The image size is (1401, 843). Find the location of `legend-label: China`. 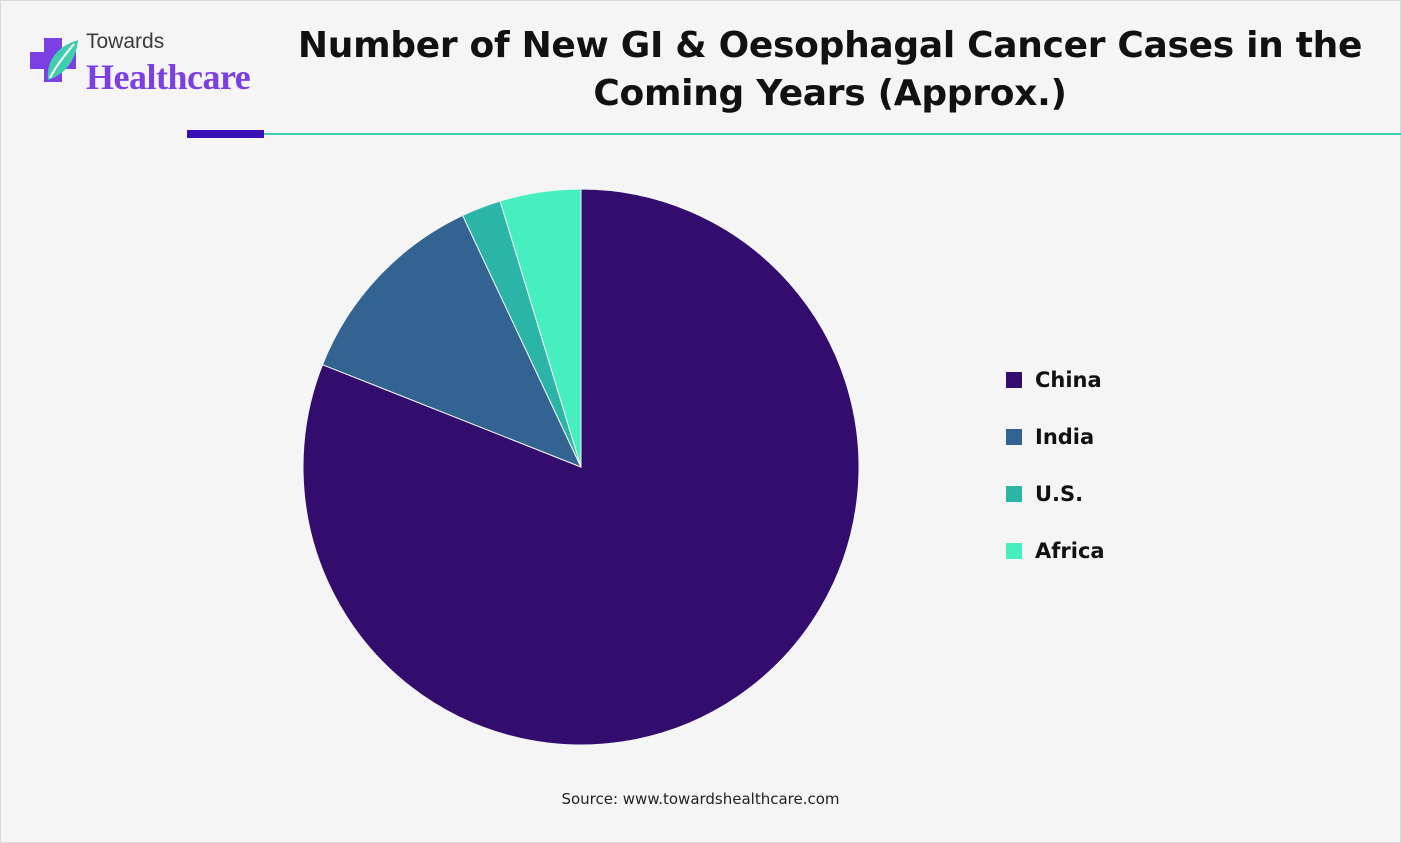

legend-label: China is located at coordinates (1068, 380).